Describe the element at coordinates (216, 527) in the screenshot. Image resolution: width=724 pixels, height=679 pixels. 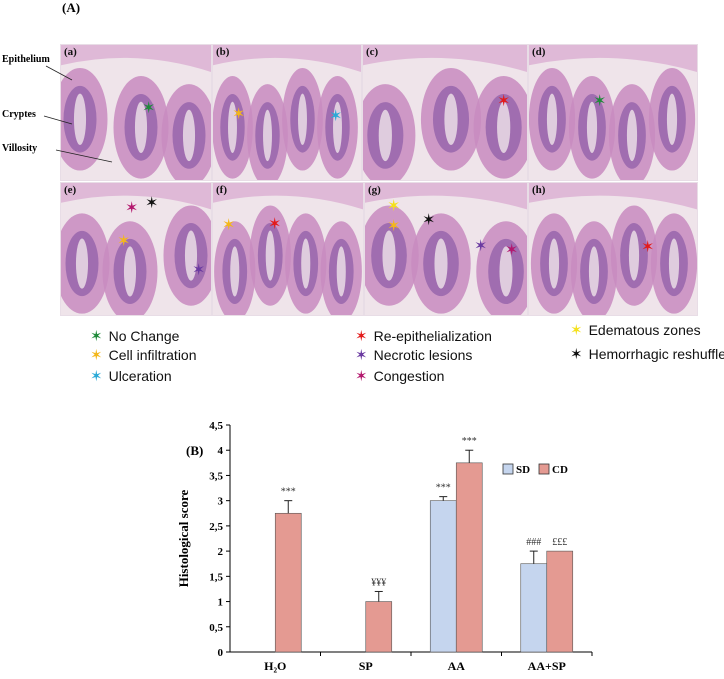
I see `y-tick-label: 2,5` at that location.